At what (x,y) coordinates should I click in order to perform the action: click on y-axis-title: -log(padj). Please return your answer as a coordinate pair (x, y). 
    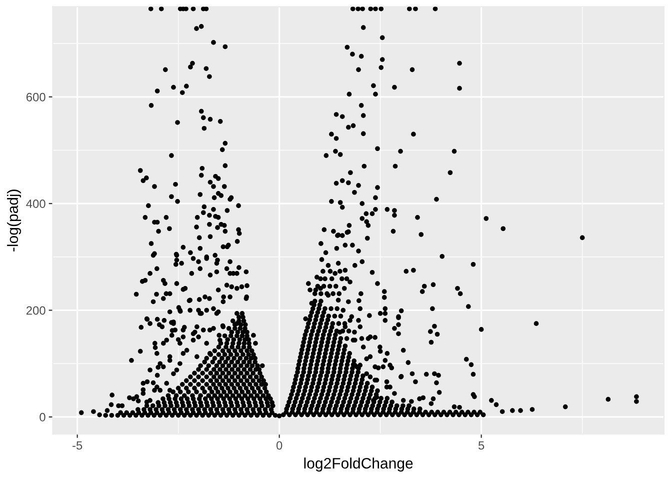
    Looking at the image, I should click on (14, 221).